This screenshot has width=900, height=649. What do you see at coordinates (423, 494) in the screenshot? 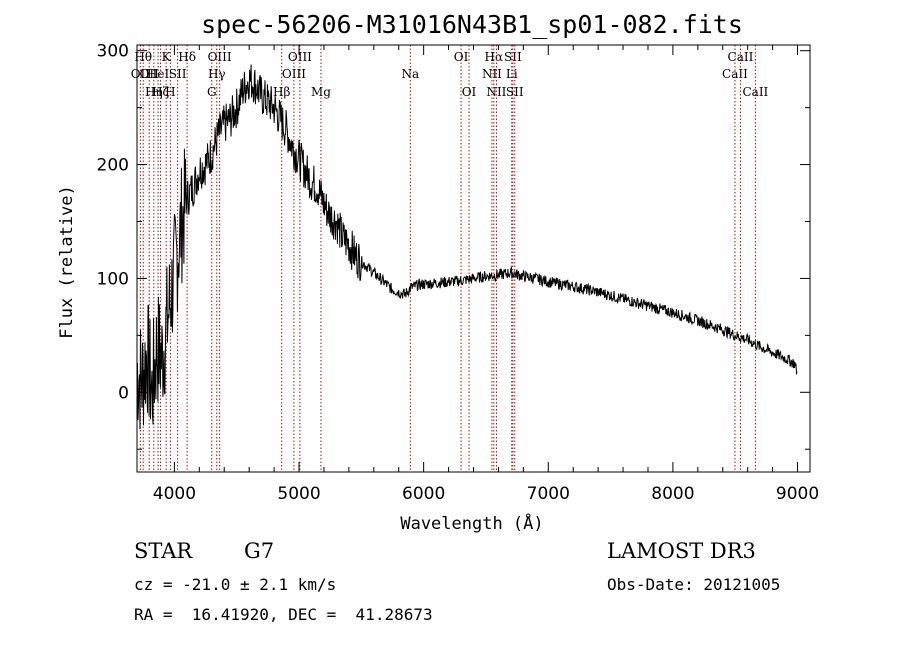
I see `x-tick-label: 6000` at bounding box center [423, 494].